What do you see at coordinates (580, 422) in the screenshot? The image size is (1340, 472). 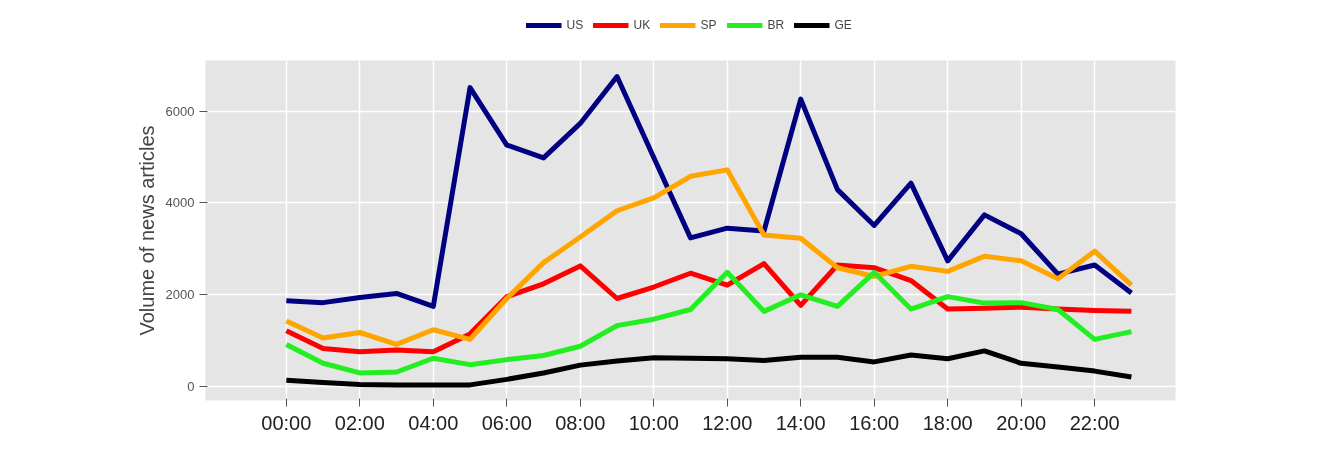 I see `x-tick-label: 08:00` at bounding box center [580, 422].